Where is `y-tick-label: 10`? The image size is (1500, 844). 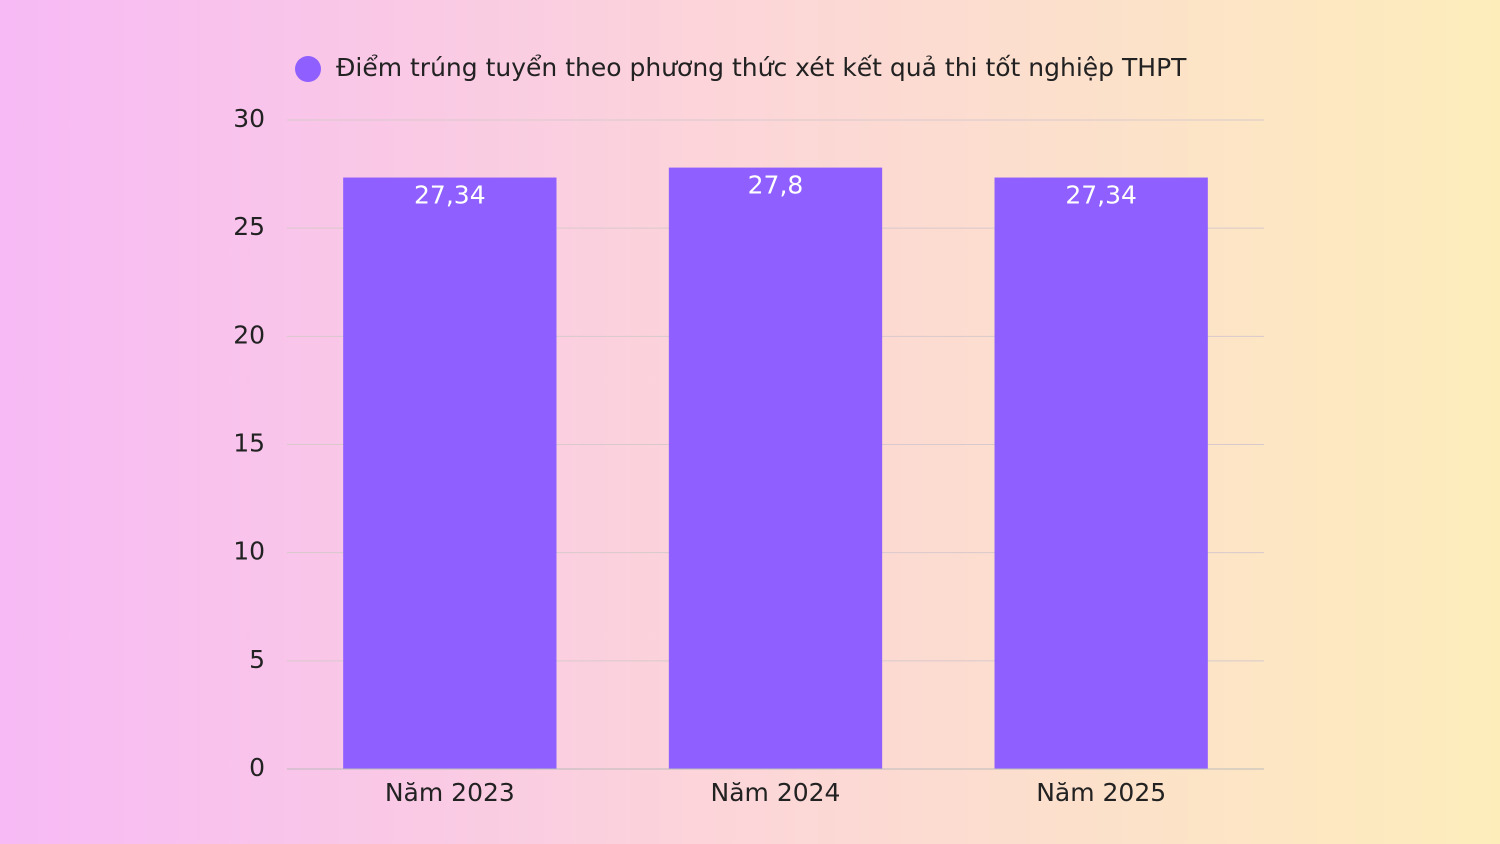 y-tick-label: 10 is located at coordinates (249, 551).